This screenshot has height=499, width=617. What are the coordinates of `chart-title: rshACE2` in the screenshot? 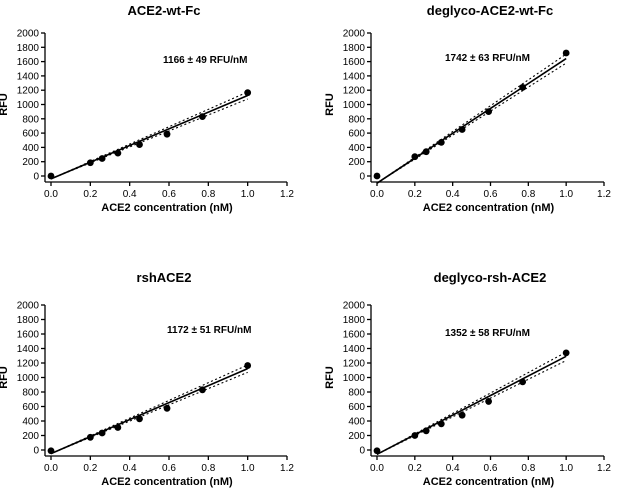 It's located at (164, 277).